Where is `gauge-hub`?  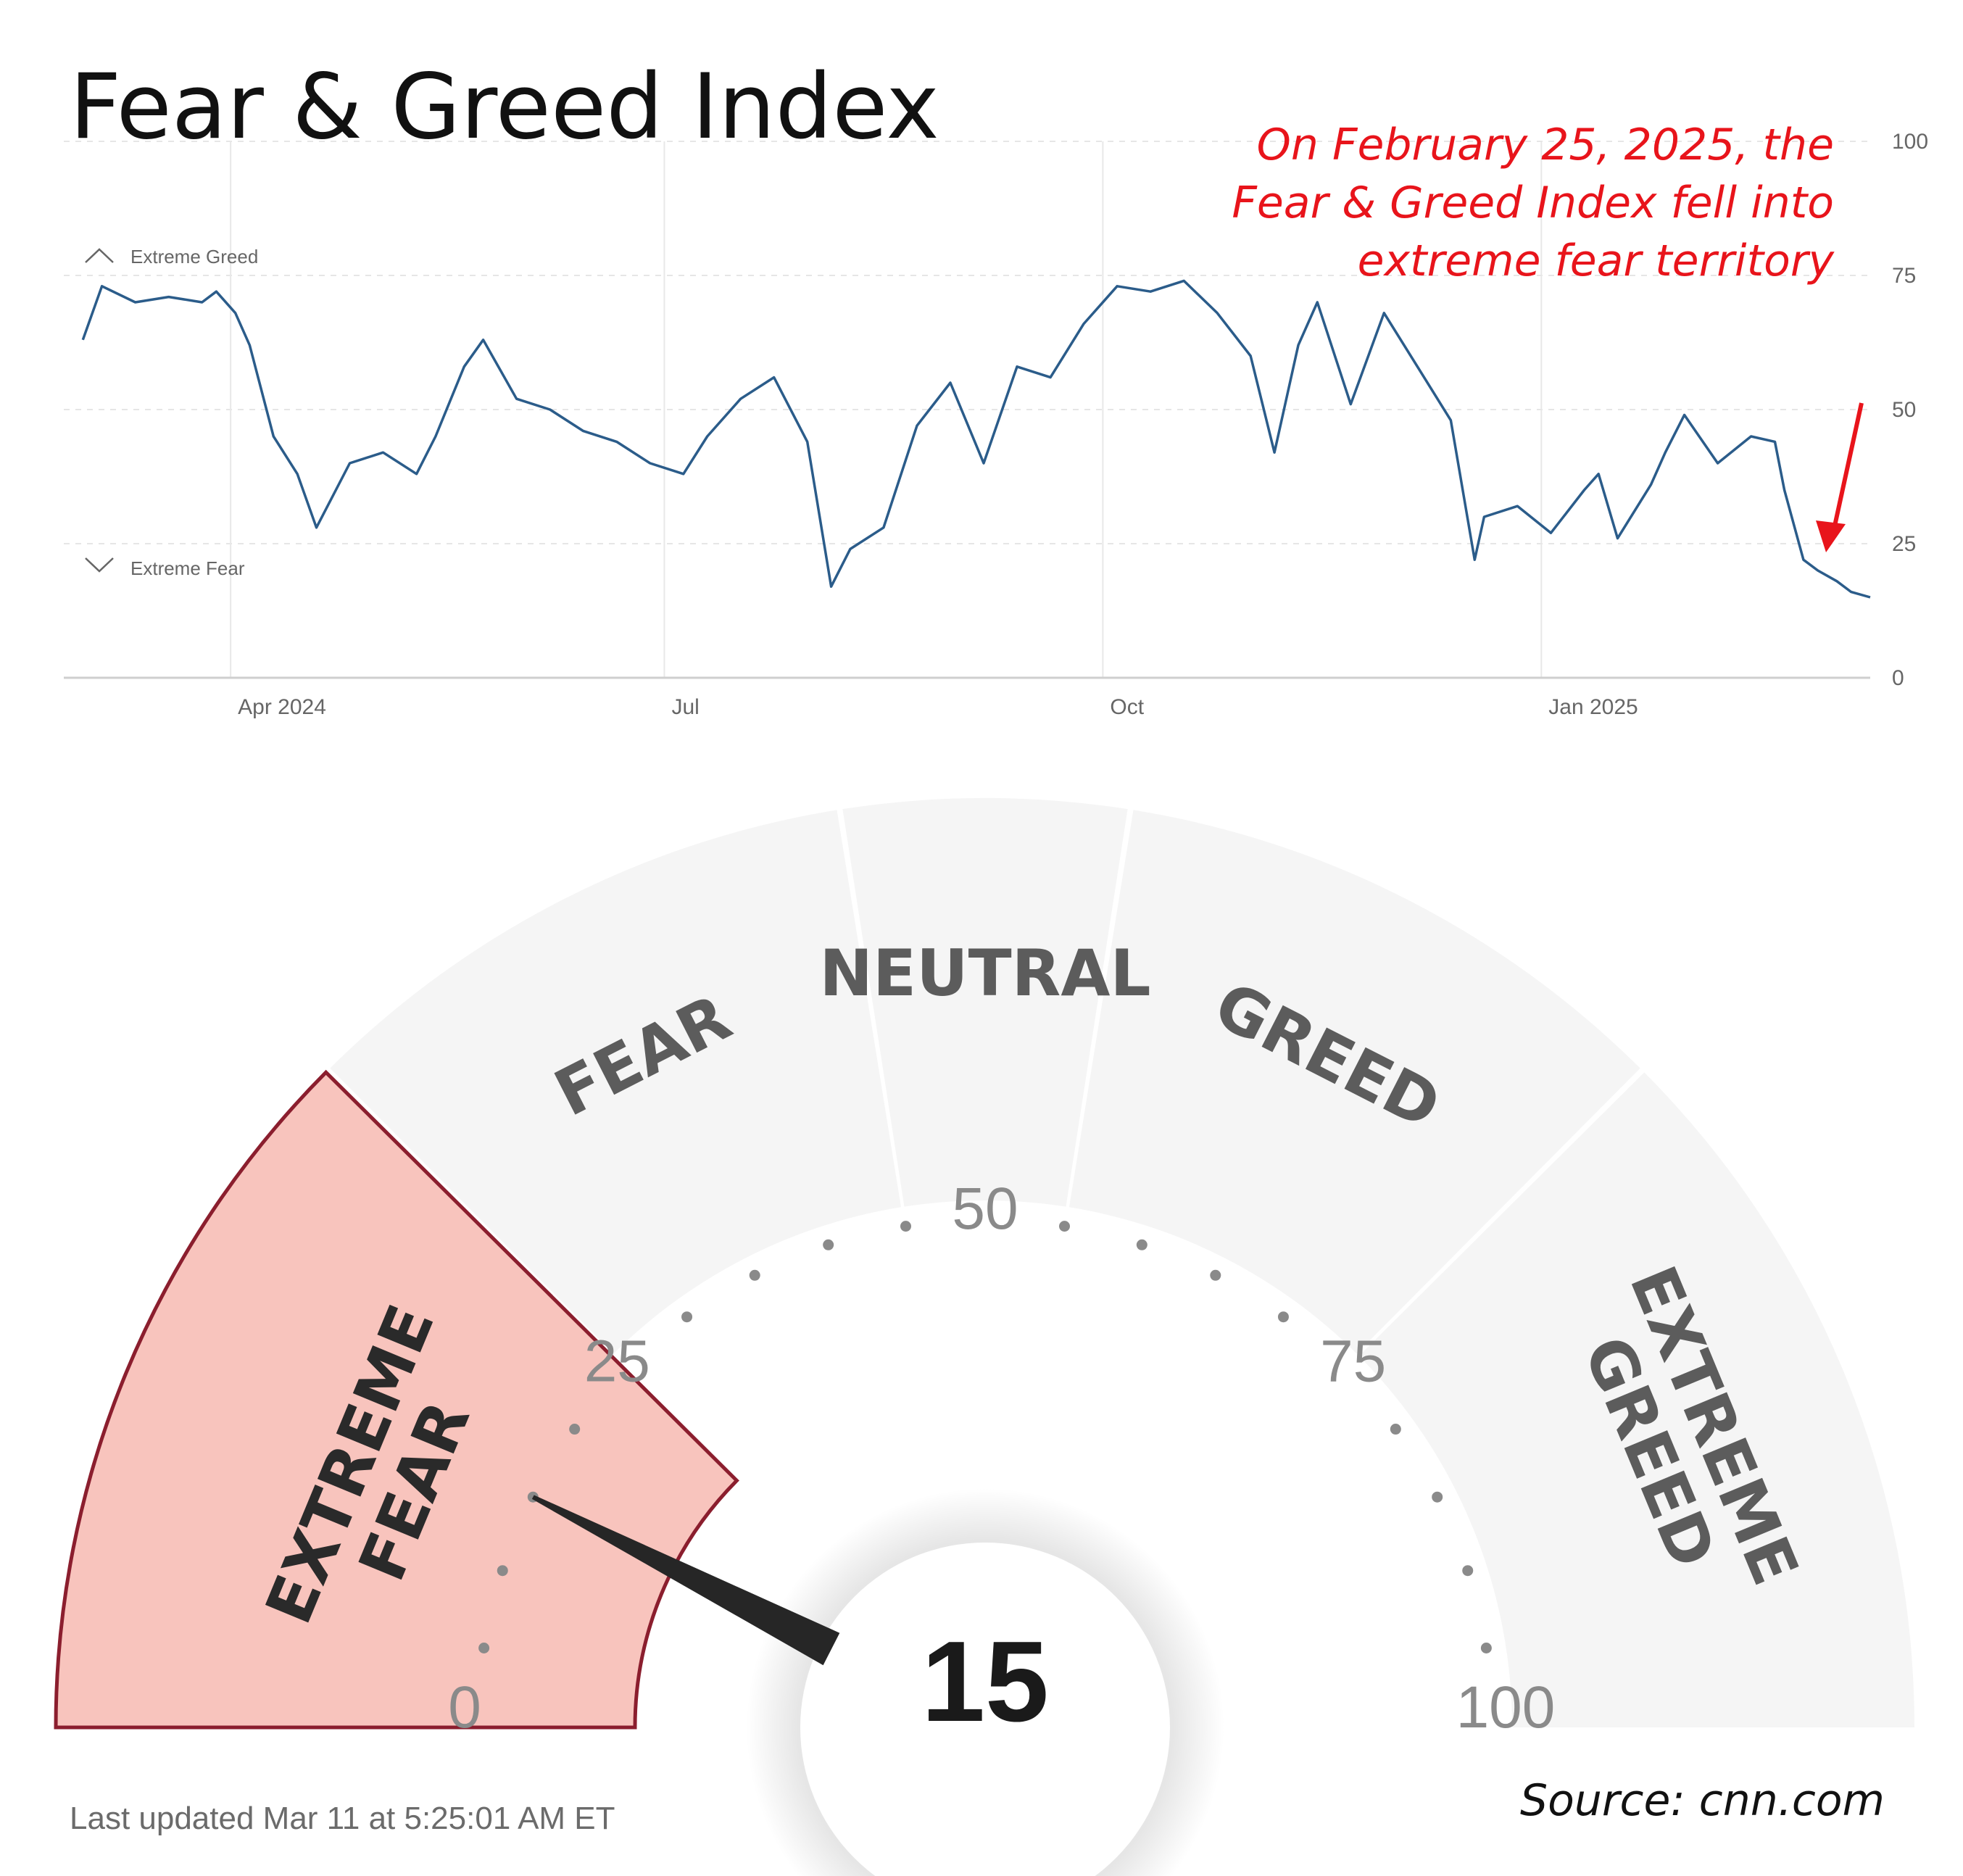
gauge-hub is located at coordinates (985, 1709).